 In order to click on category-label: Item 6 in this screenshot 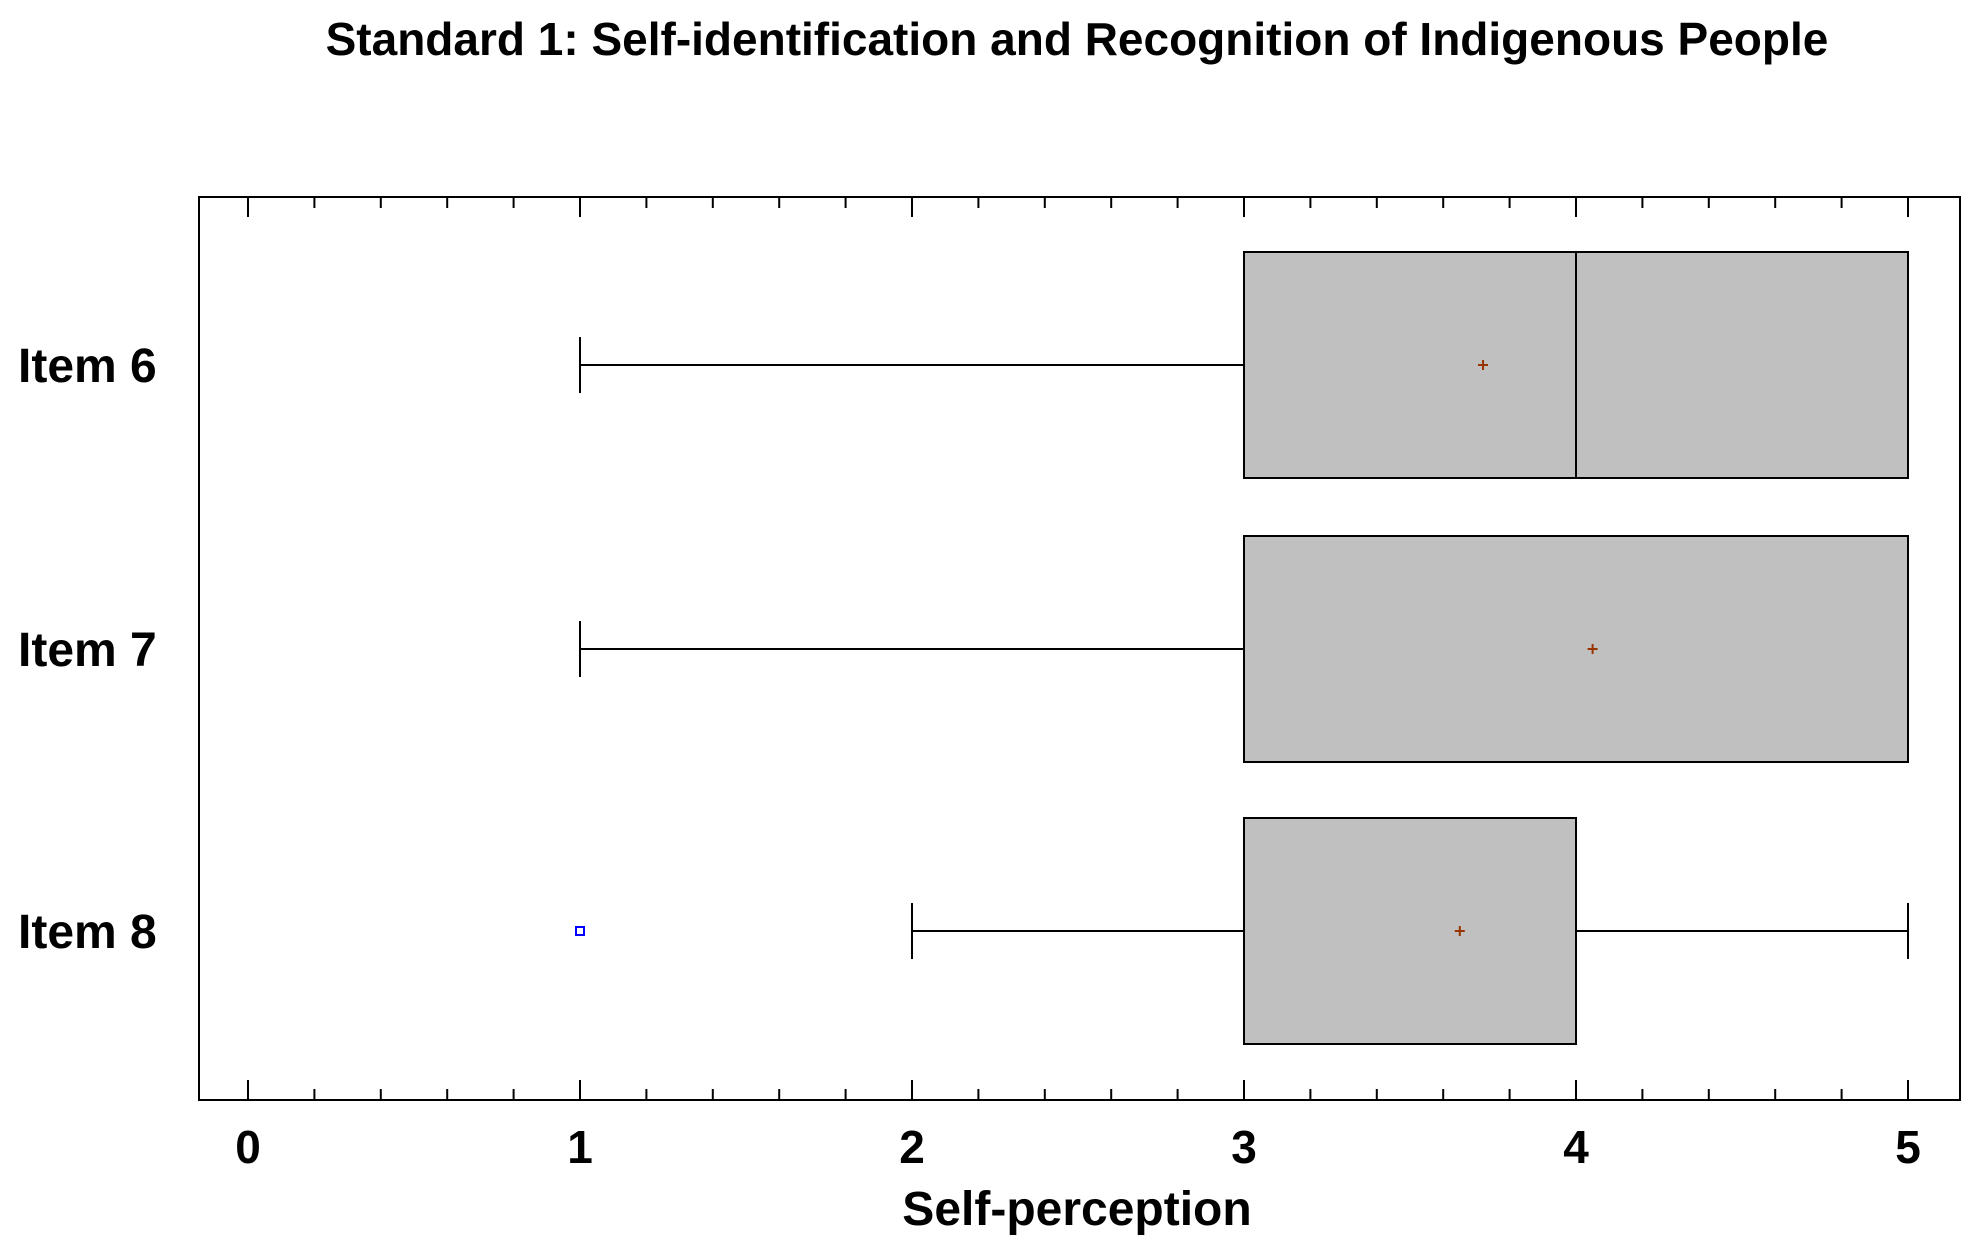, I will do `click(87, 366)`.